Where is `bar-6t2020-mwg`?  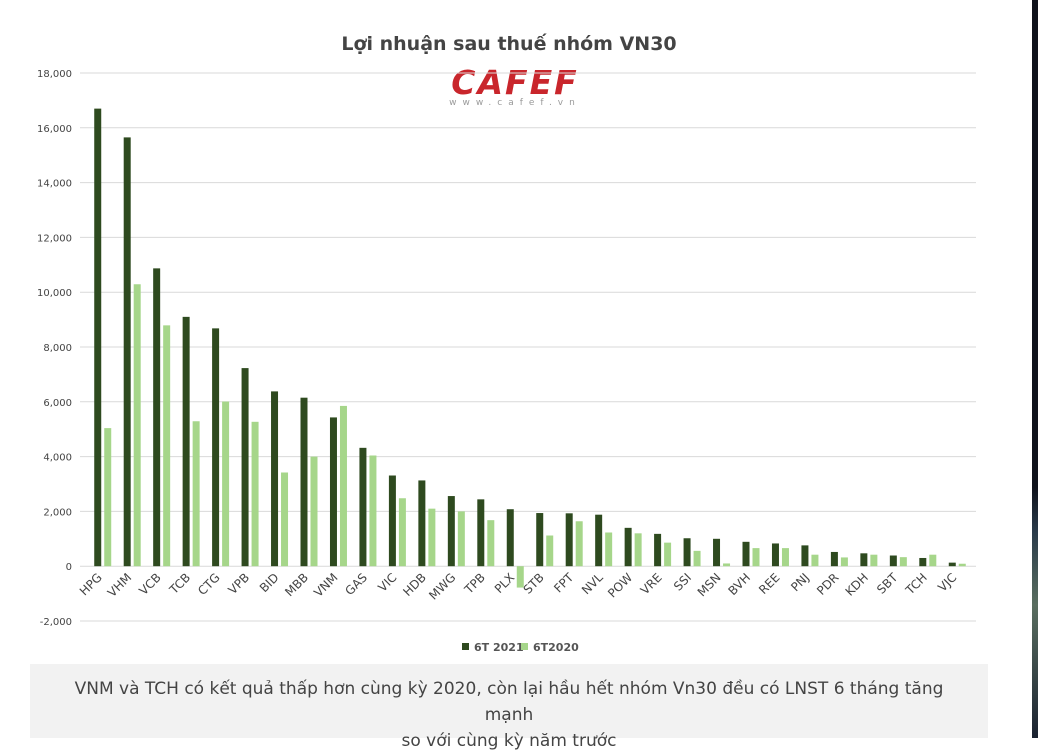 bar-6t2020-mwg is located at coordinates (461, 539).